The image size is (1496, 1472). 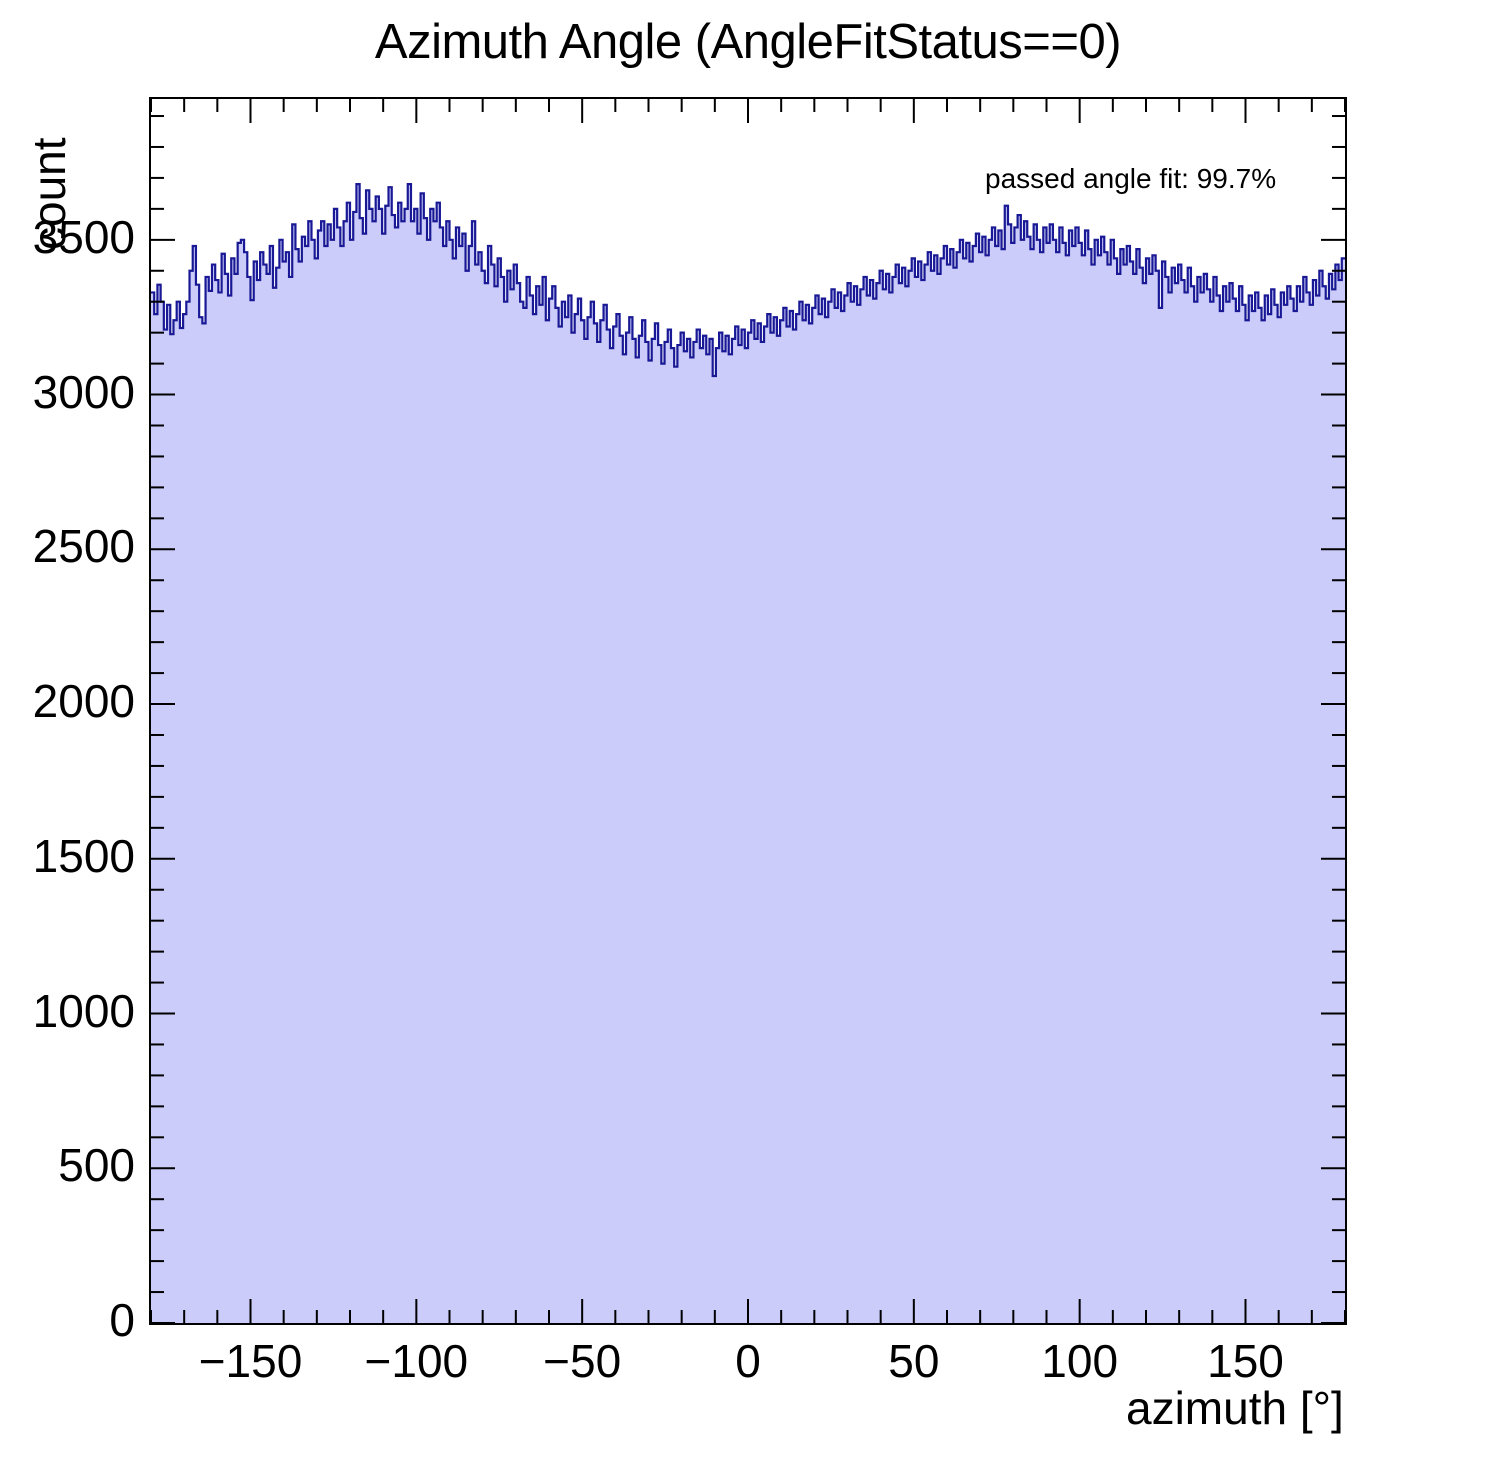 What do you see at coordinates (250, 1361) in the screenshot?
I see `x-tick-label: −150` at bounding box center [250, 1361].